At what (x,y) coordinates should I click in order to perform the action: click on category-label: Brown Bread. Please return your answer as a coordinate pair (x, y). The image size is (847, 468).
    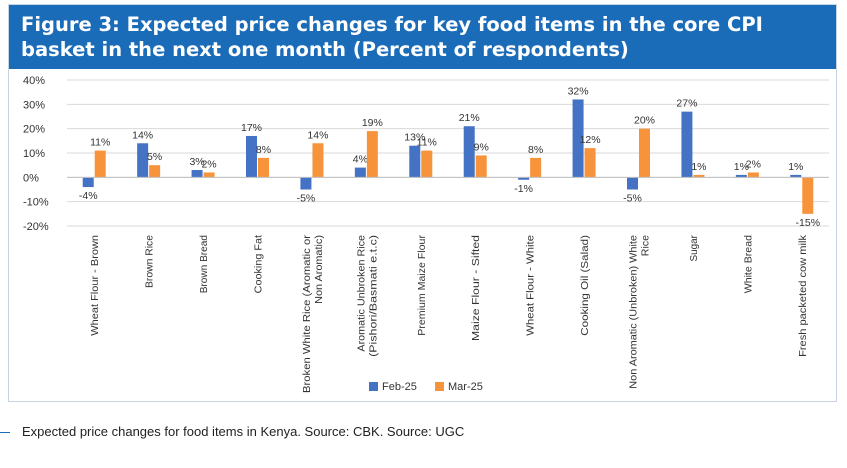
    Looking at the image, I should click on (204, 264).